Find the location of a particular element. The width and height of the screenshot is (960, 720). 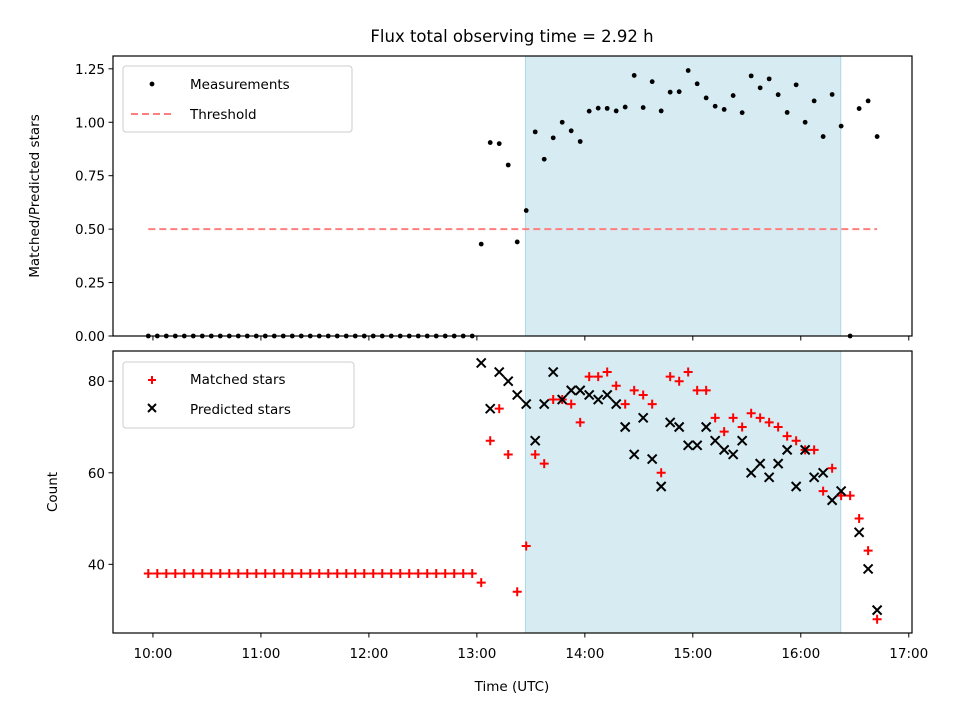

top-legend: Measurements Threshold is located at coordinates (237, 99).